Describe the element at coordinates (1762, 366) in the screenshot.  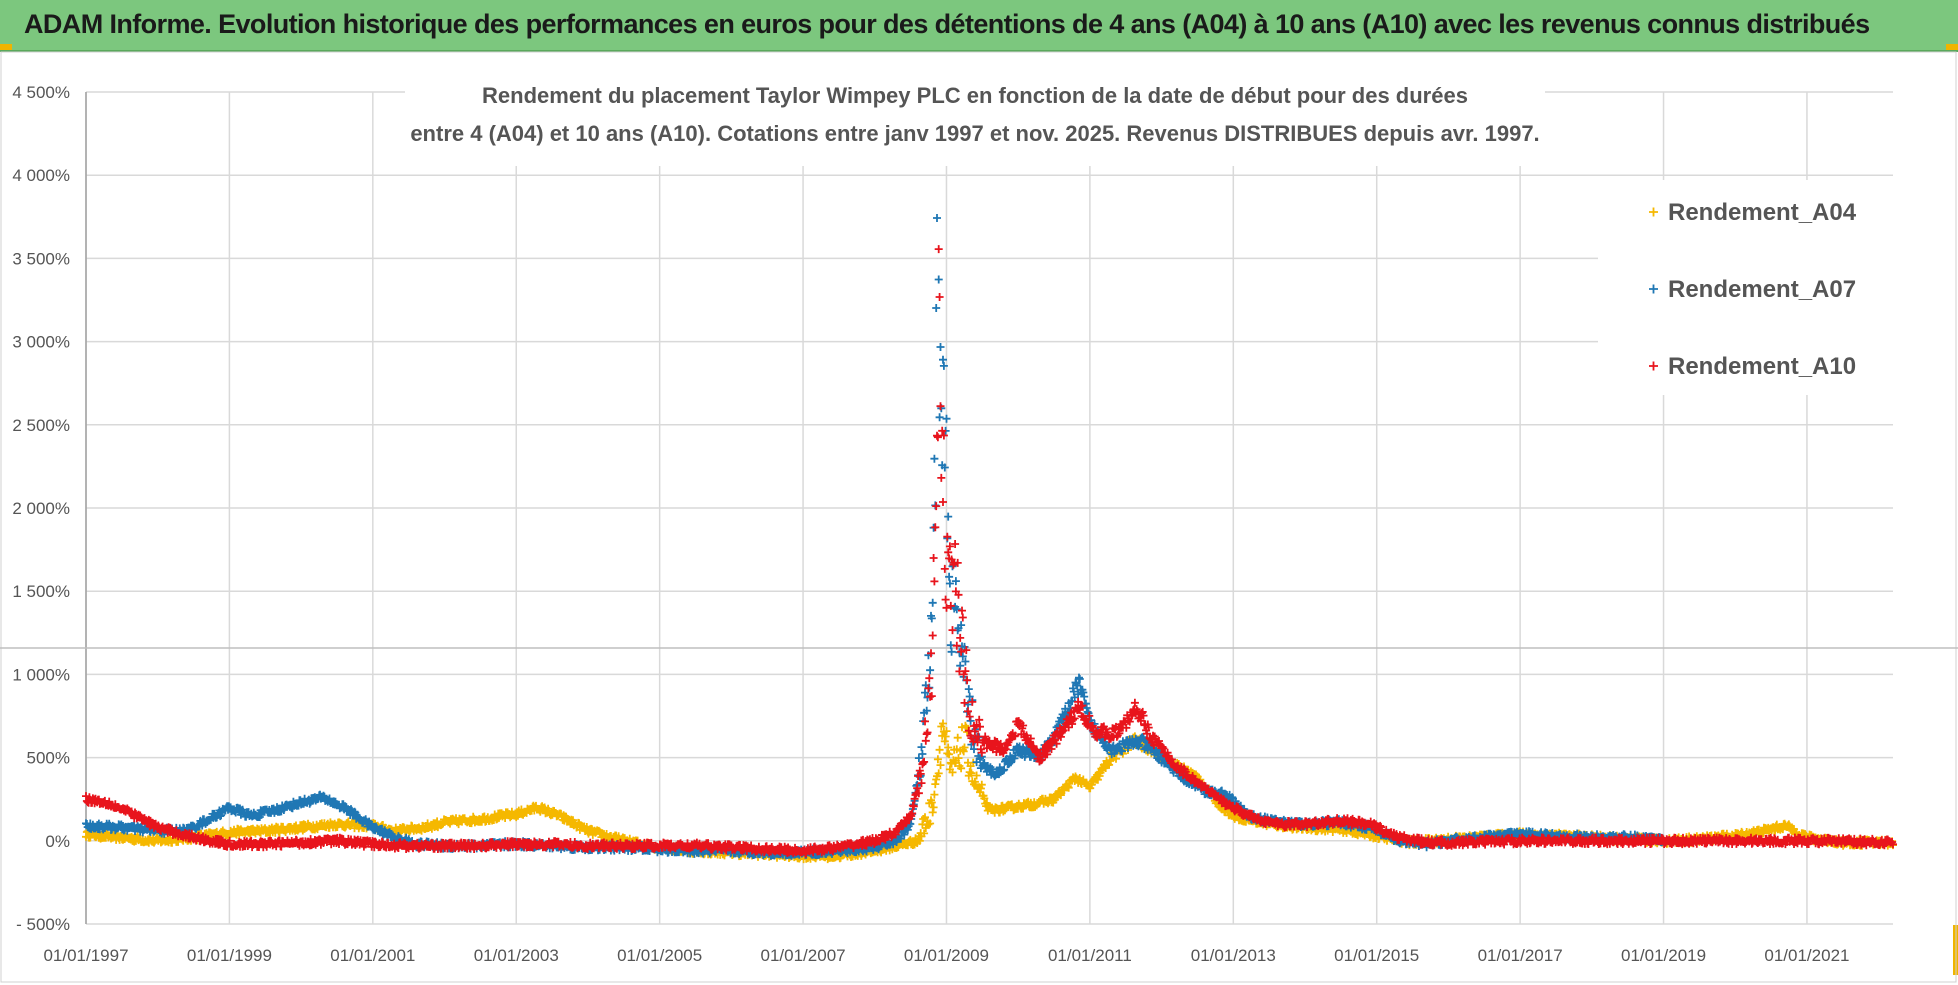
I see `legend-label-A10: Rendement_A10` at that location.